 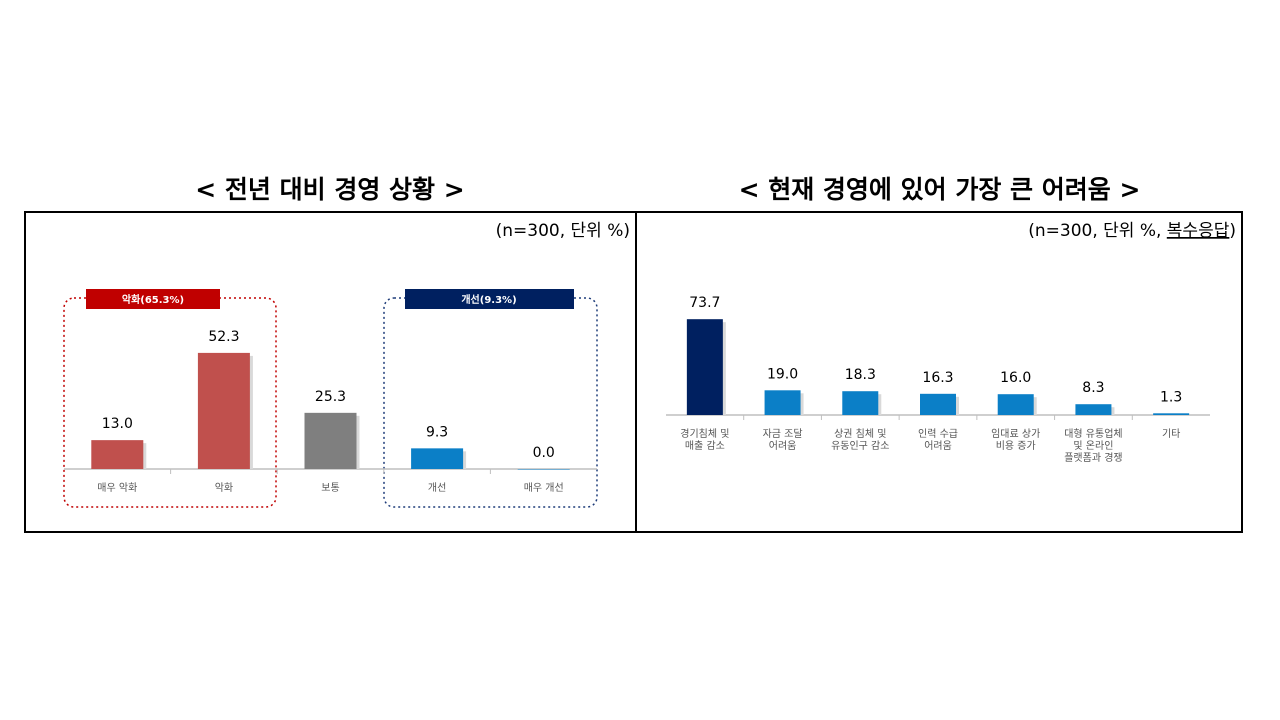 I want to click on category-label: 경기침체 및, so click(x=704, y=433).